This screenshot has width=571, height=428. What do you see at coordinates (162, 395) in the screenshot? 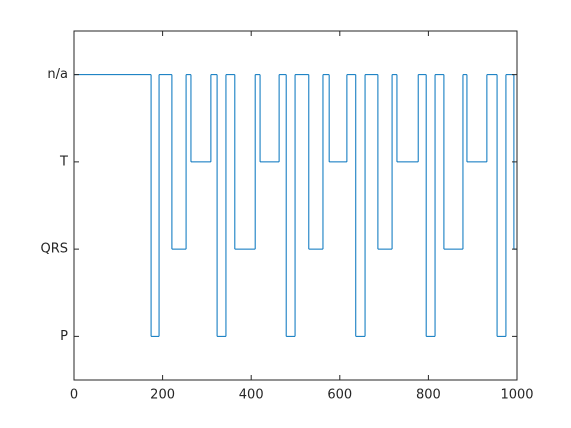
I see `x-tick-label: 200` at bounding box center [162, 395].